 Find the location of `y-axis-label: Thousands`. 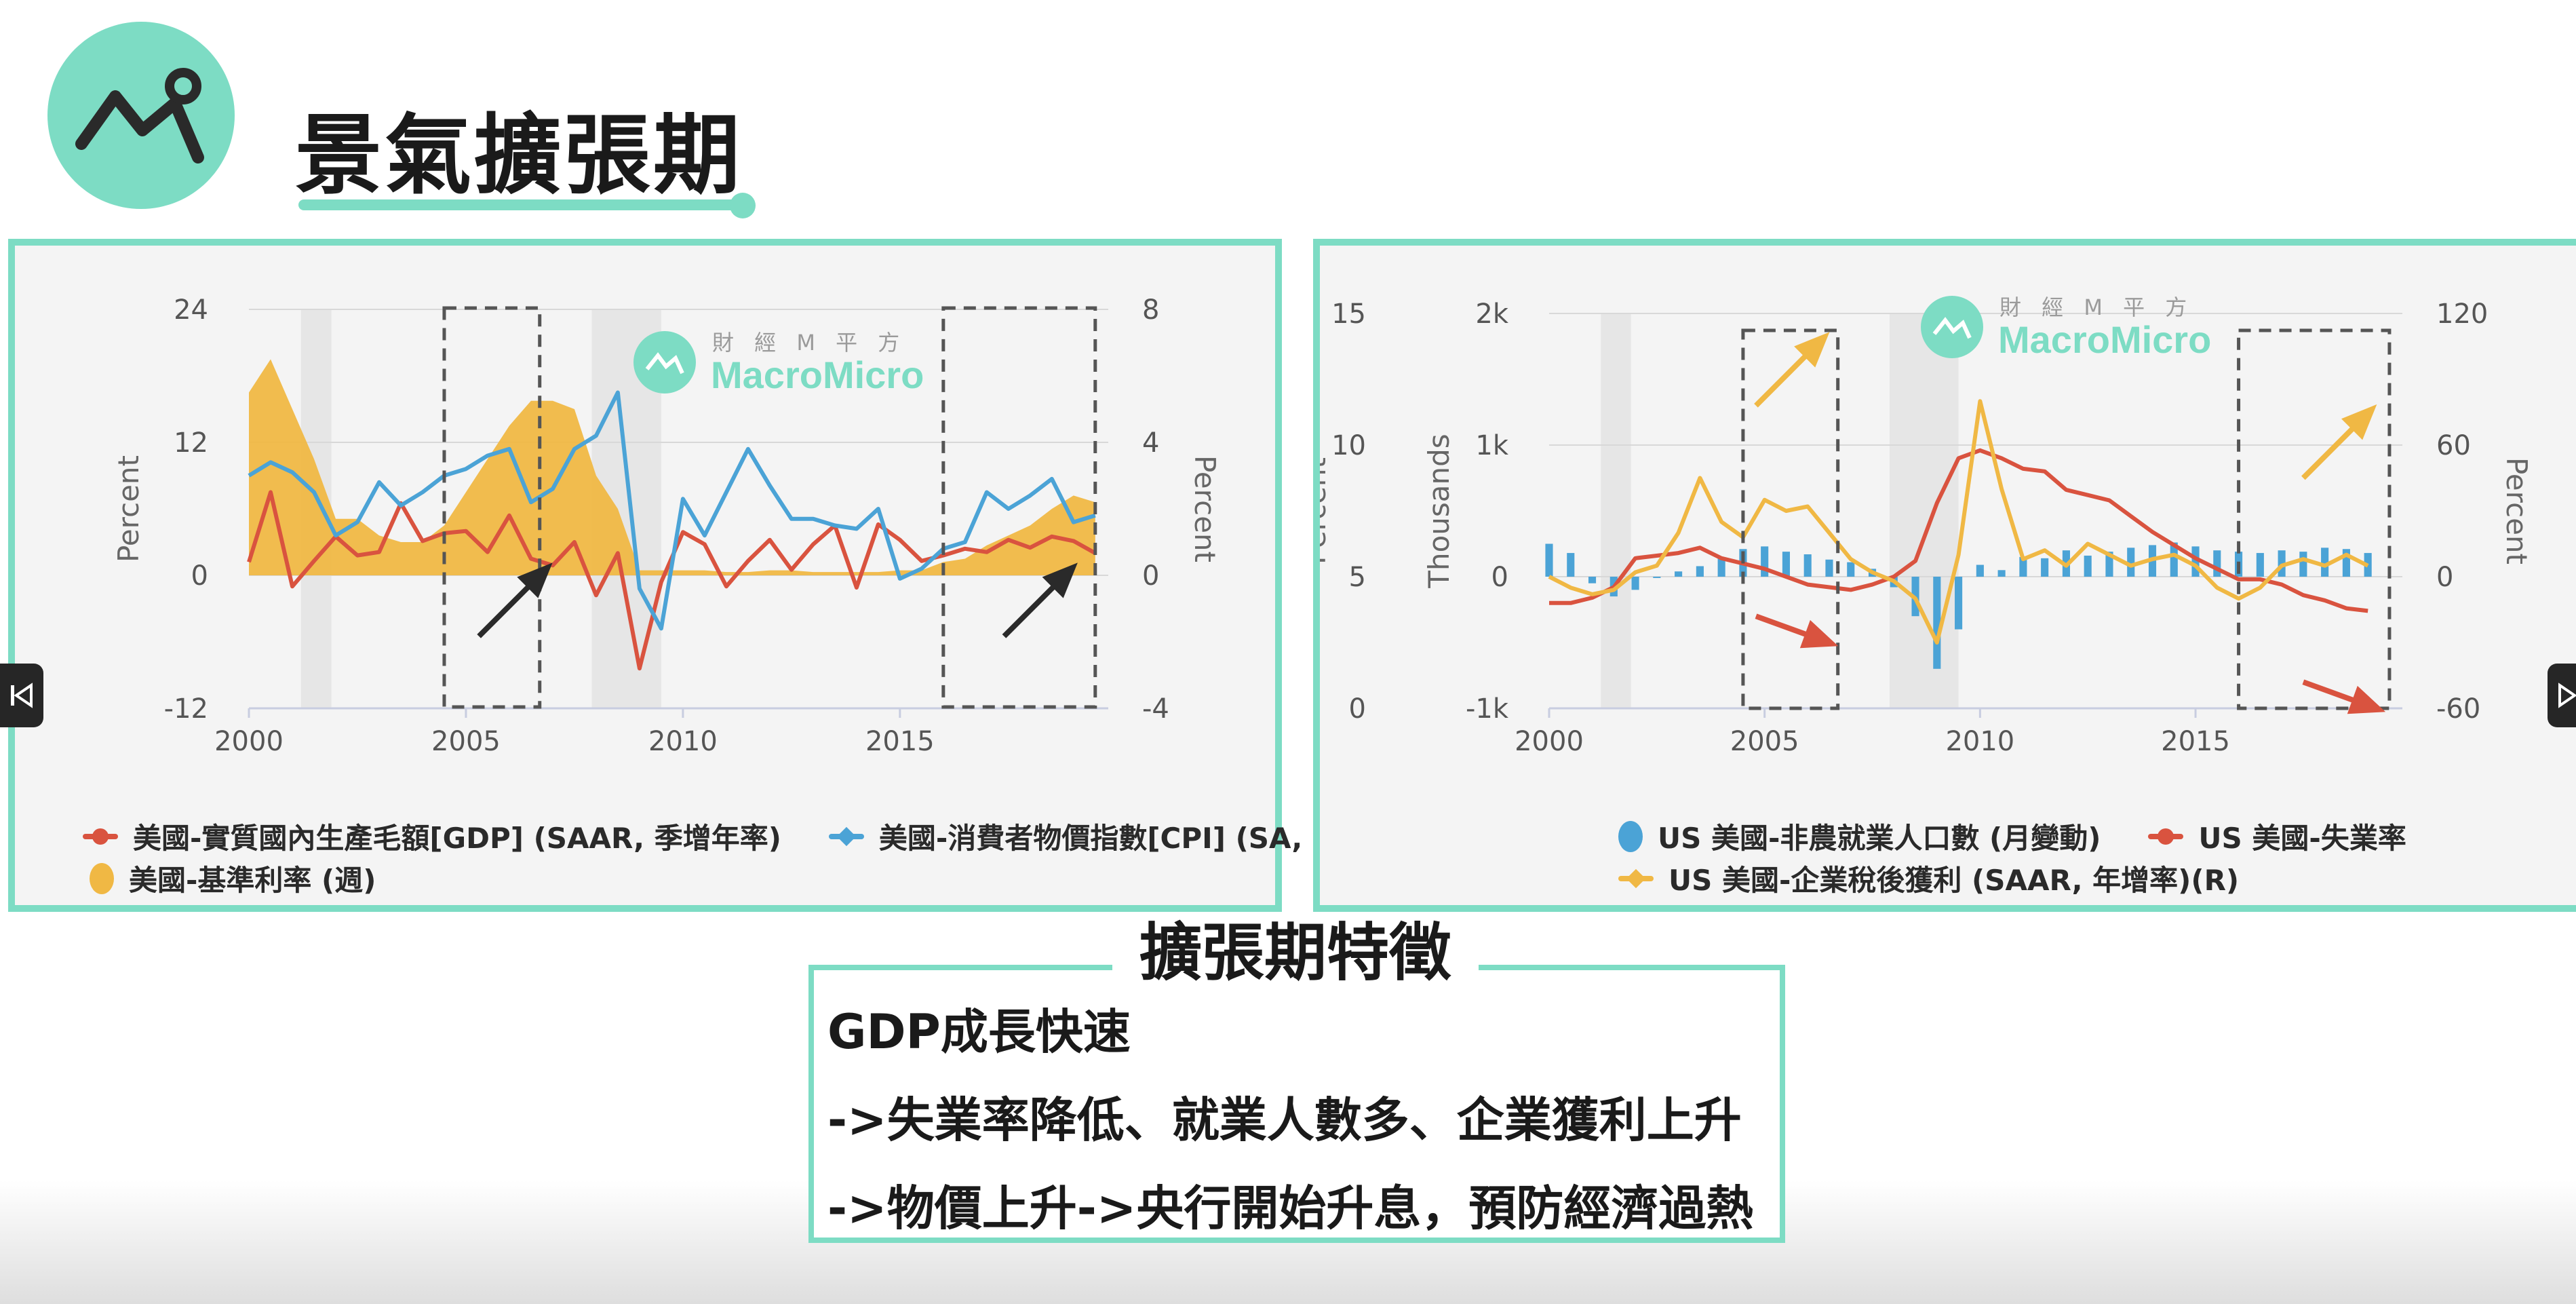

y-axis-label: Thousands is located at coordinates (1439, 511).